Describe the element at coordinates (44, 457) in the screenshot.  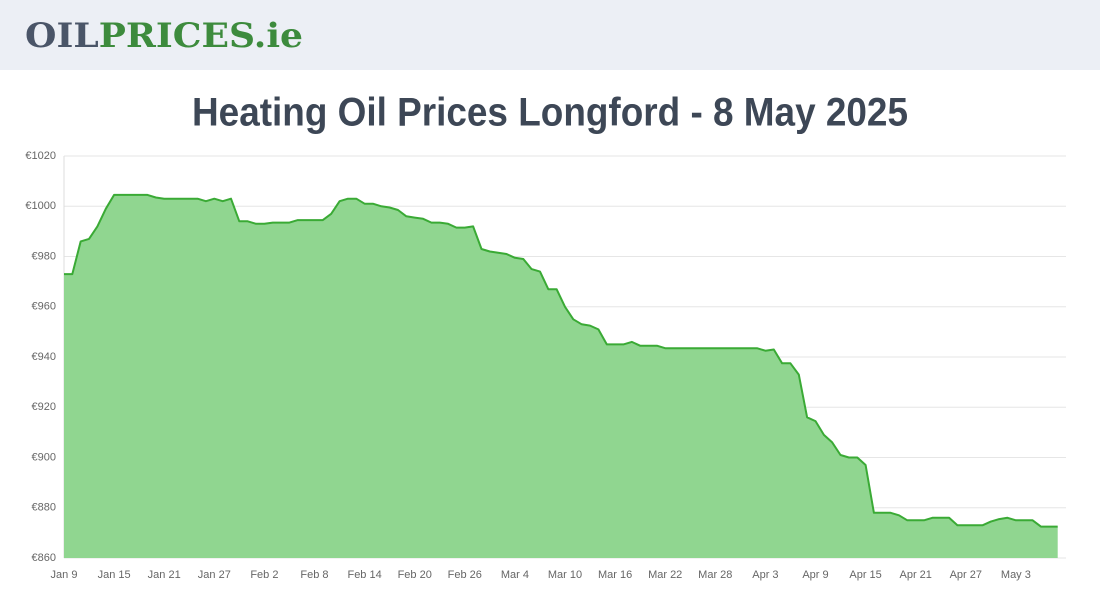
I see `y-tick-label: €900` at that location.